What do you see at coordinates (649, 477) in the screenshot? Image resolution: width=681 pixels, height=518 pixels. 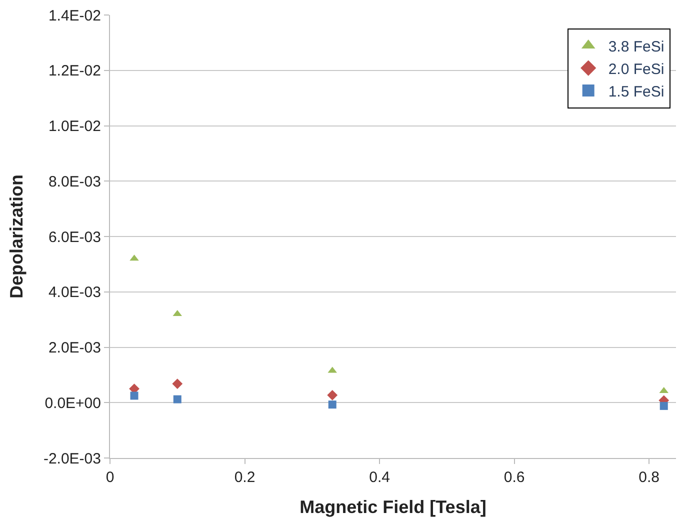 I see `x-tick-label: 0.8` at bounding box center [649, 477].